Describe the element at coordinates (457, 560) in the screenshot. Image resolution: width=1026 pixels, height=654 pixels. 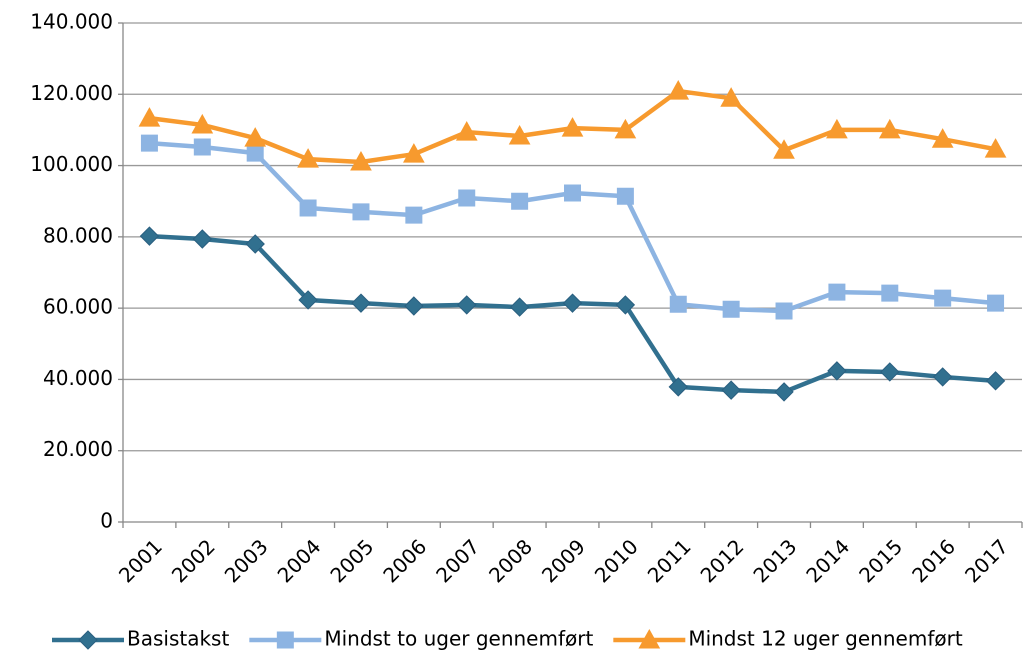
I see `x-tick-label: 2007` at that location.